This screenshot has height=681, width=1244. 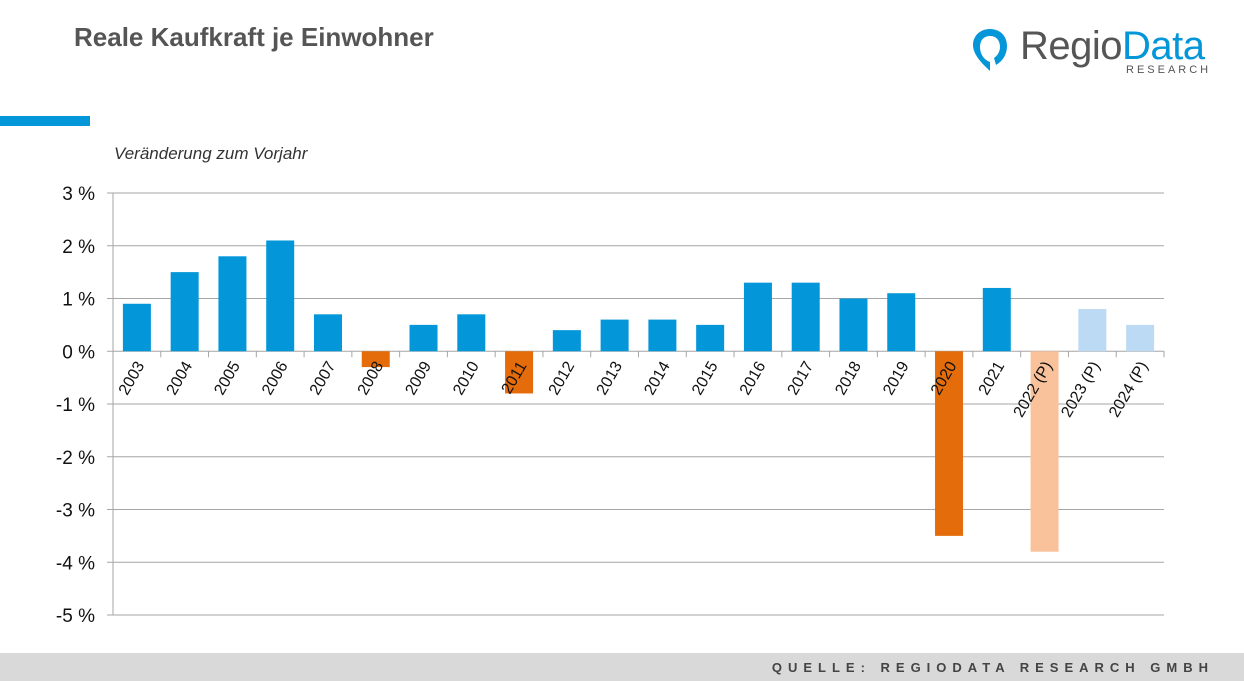 What do you see at coordinates (75, 616) in the screenshot?
I see `y-tick-label: -5 %` at bounding box center [75, 616].